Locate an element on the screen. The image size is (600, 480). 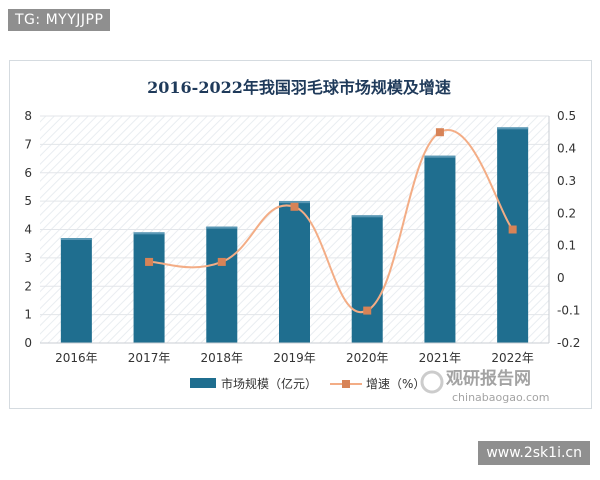
chart-title: 2016-2022年我国羽毛球市场规模及增速 is located at coordinates (299, 87).